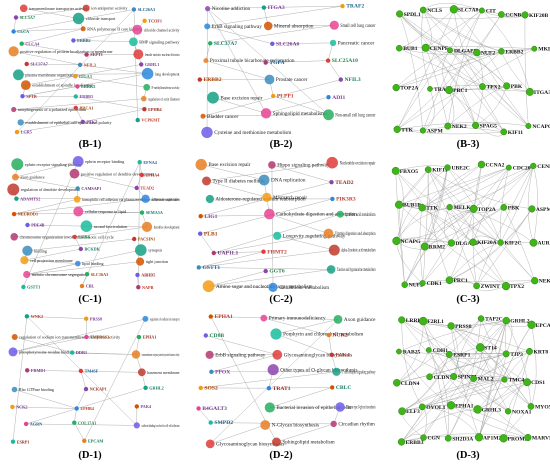 This screenshot has width=550, height=469. Describe the element at coordinates (539, 406) in the screenshot. I see `node-myo5b: MYO5B` at that location.